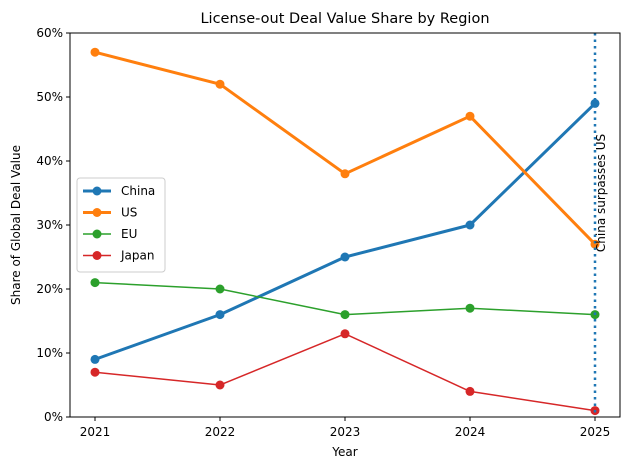 The height and width of the screenshot is (470, 630). What do you see at coordinates (601, 193) in the screenshot?
I see `annotation-label: China surpasses US` at bounding box center [601, 193].